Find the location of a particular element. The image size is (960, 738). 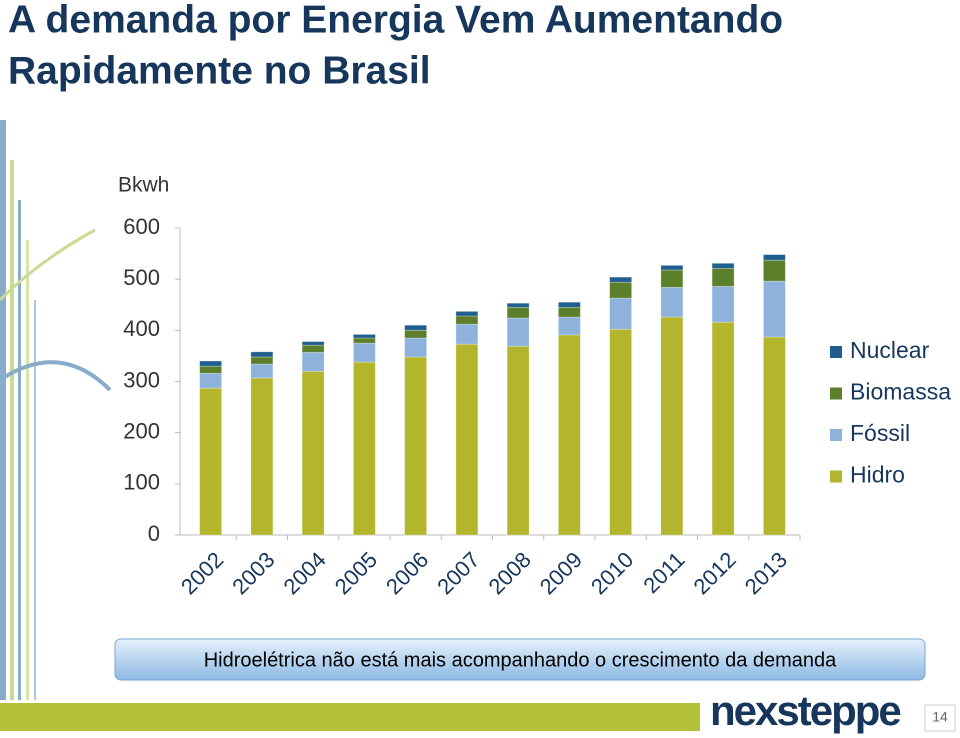

logo: nexsteppe is located at coordinates (805, 710).